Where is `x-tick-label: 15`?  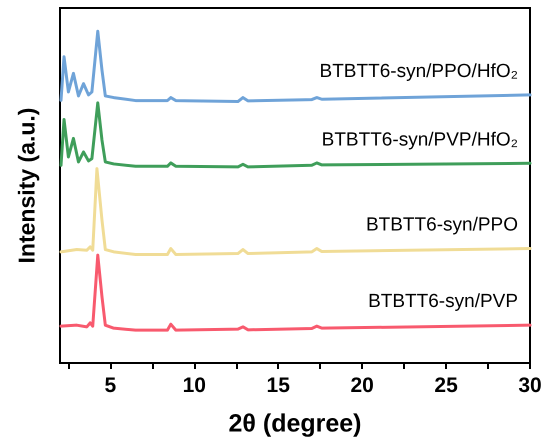
x-tick-label: 15 is located at coordinates (278, 385).